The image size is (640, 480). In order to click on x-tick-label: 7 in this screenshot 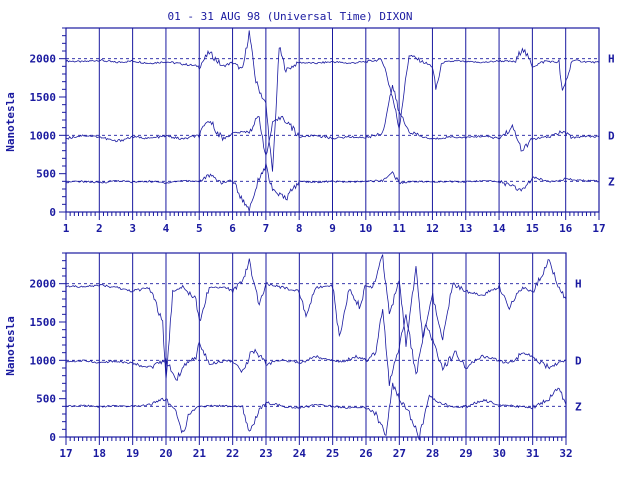, I will do `click(266, 228)`.